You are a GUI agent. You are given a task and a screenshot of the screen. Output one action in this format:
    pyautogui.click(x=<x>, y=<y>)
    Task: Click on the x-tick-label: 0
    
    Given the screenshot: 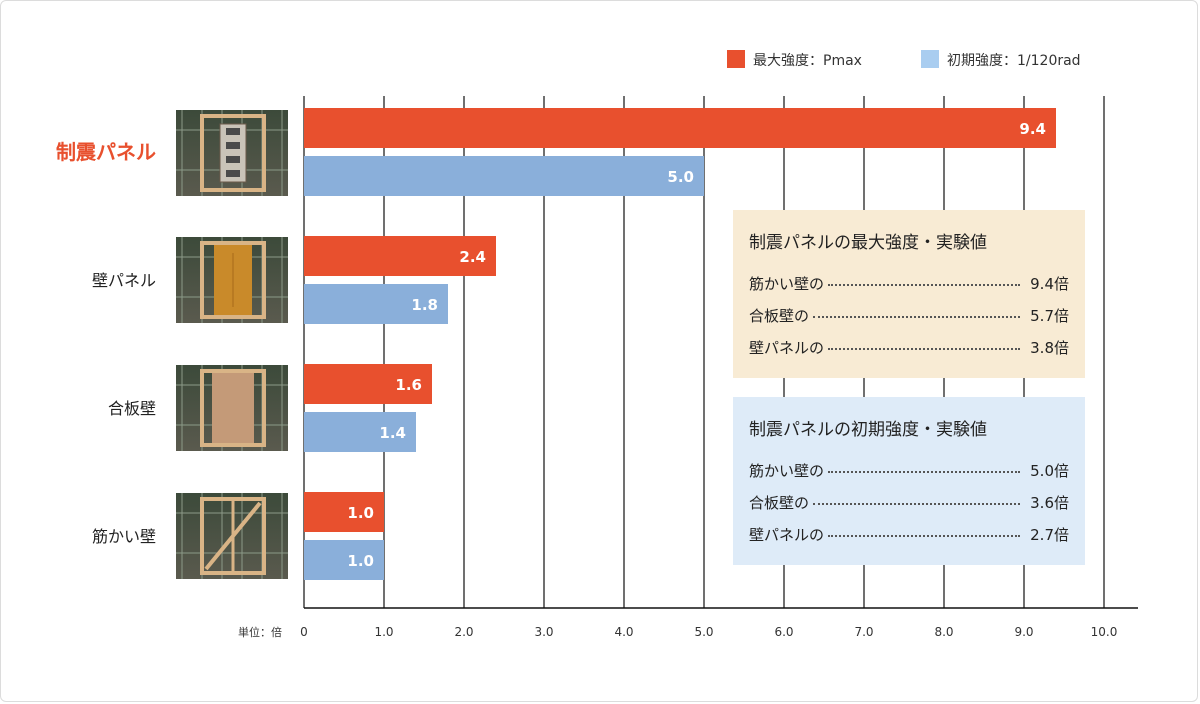 What is the action you would take?
    pyautogui.click(x=304, y=632)
    